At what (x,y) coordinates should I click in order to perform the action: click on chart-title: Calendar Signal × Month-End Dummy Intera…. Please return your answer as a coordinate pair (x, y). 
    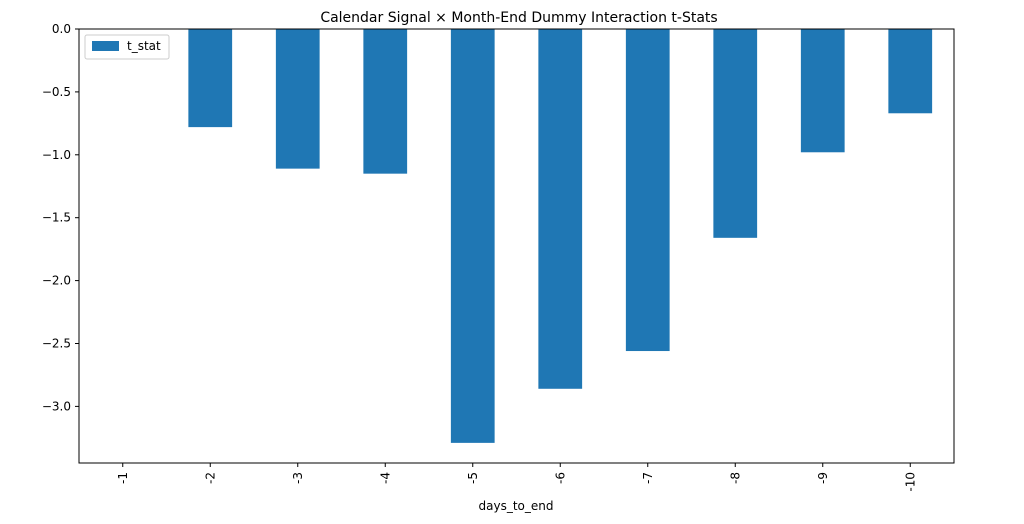
    Looking at the image, I should click on (518, 18).